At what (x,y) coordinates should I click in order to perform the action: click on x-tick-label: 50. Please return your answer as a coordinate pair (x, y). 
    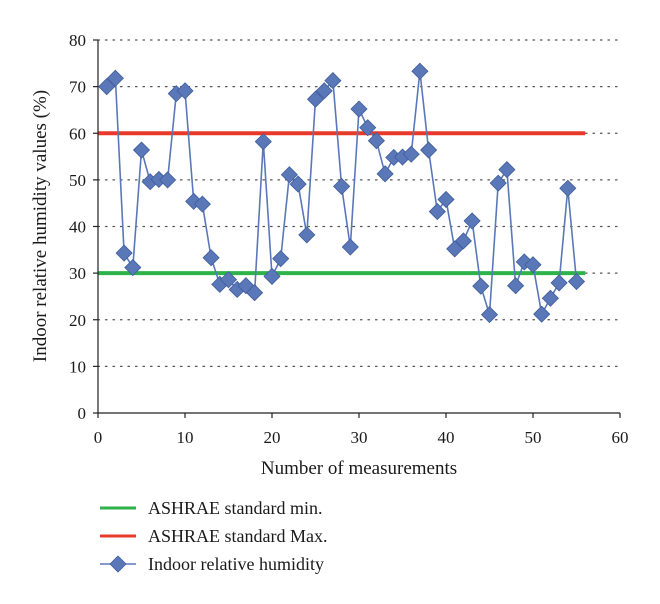
    Looking at the image, I should click on (533, 437).